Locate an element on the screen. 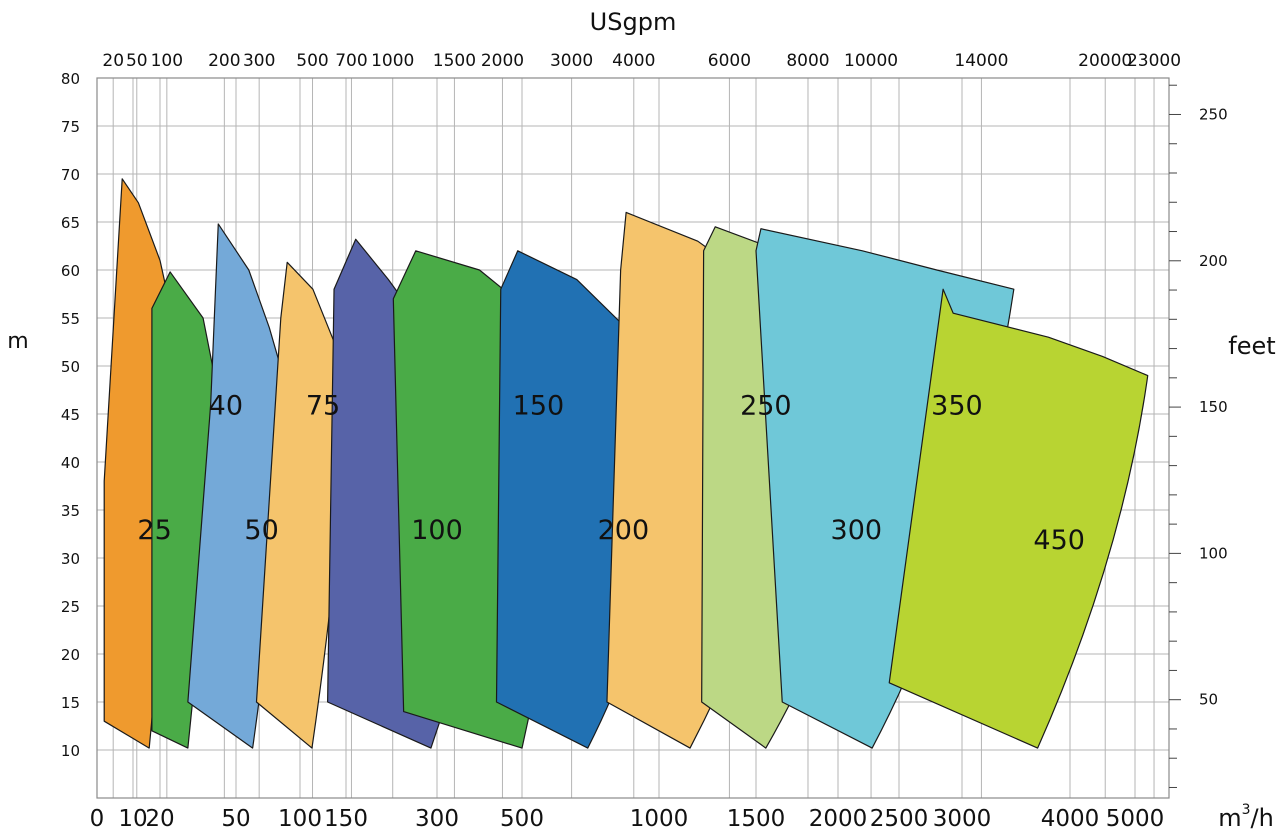 Image resolution: width=1287 pixels, height=835 pixels. y-right-tick-label: 150 is located at coordinates (1213, 407).